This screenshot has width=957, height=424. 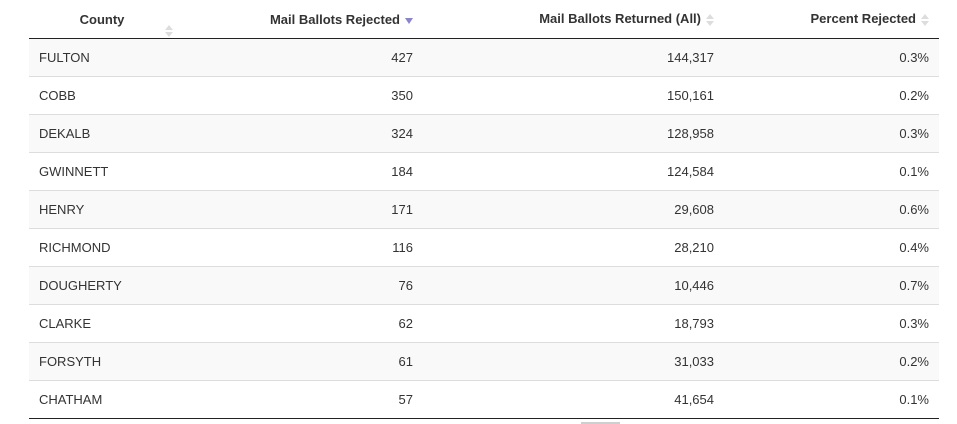 I want to click on table-row: FULTON 427 144,317 0.3%, so click(x=484, y=57).